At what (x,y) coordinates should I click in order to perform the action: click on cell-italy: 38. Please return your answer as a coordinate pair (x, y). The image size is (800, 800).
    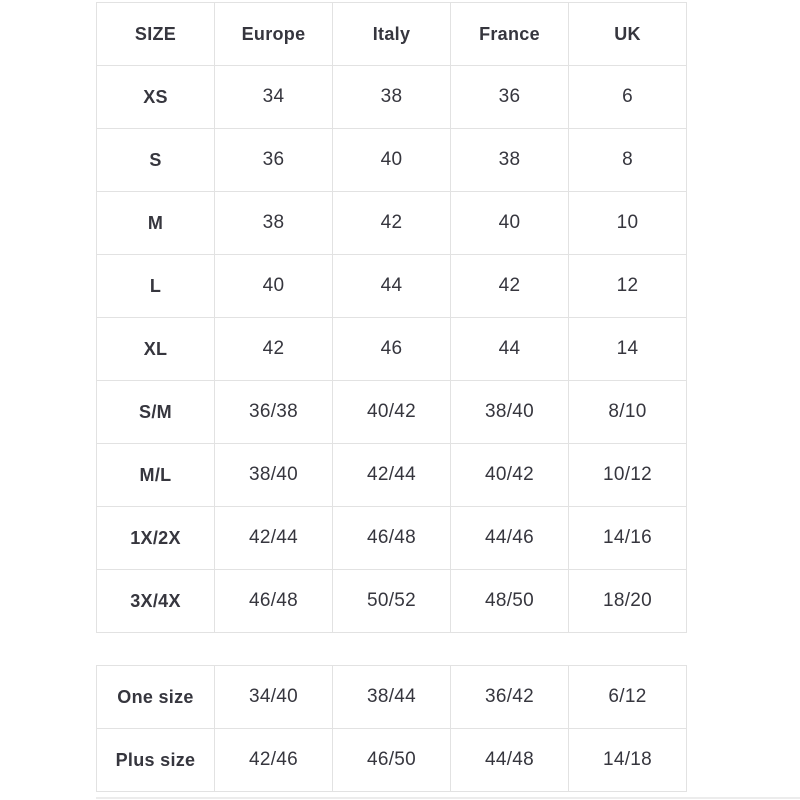
    Looking at the image, I should click on (391, 97).